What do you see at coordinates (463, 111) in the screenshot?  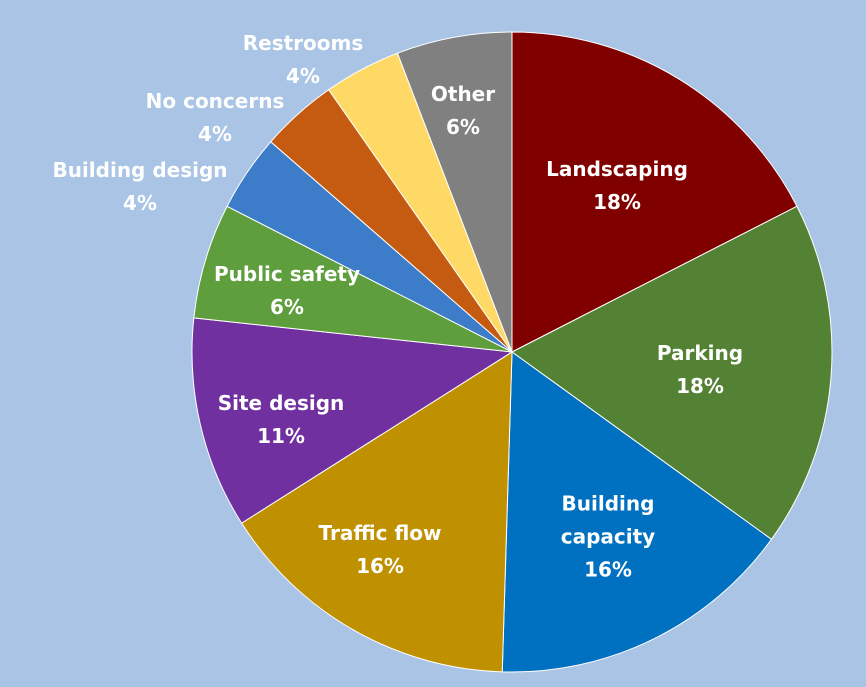 I see `slice-label: Other 6%` at bounding box center [463, 111].